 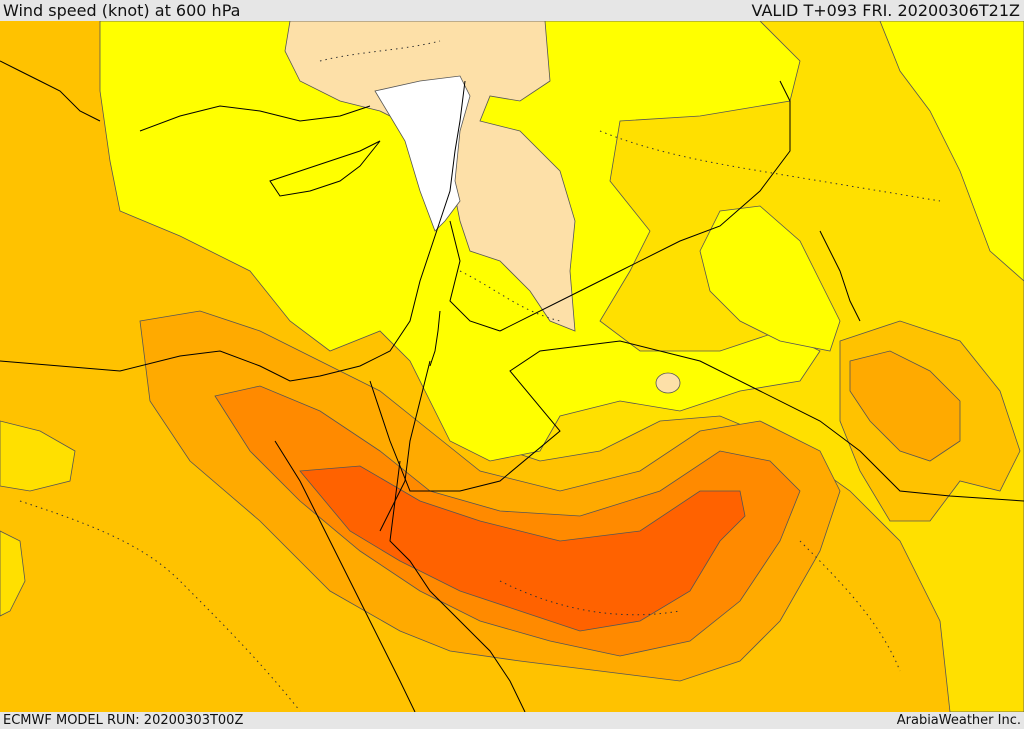 I want to click on band-amber-east, so click(x=905, y=406).